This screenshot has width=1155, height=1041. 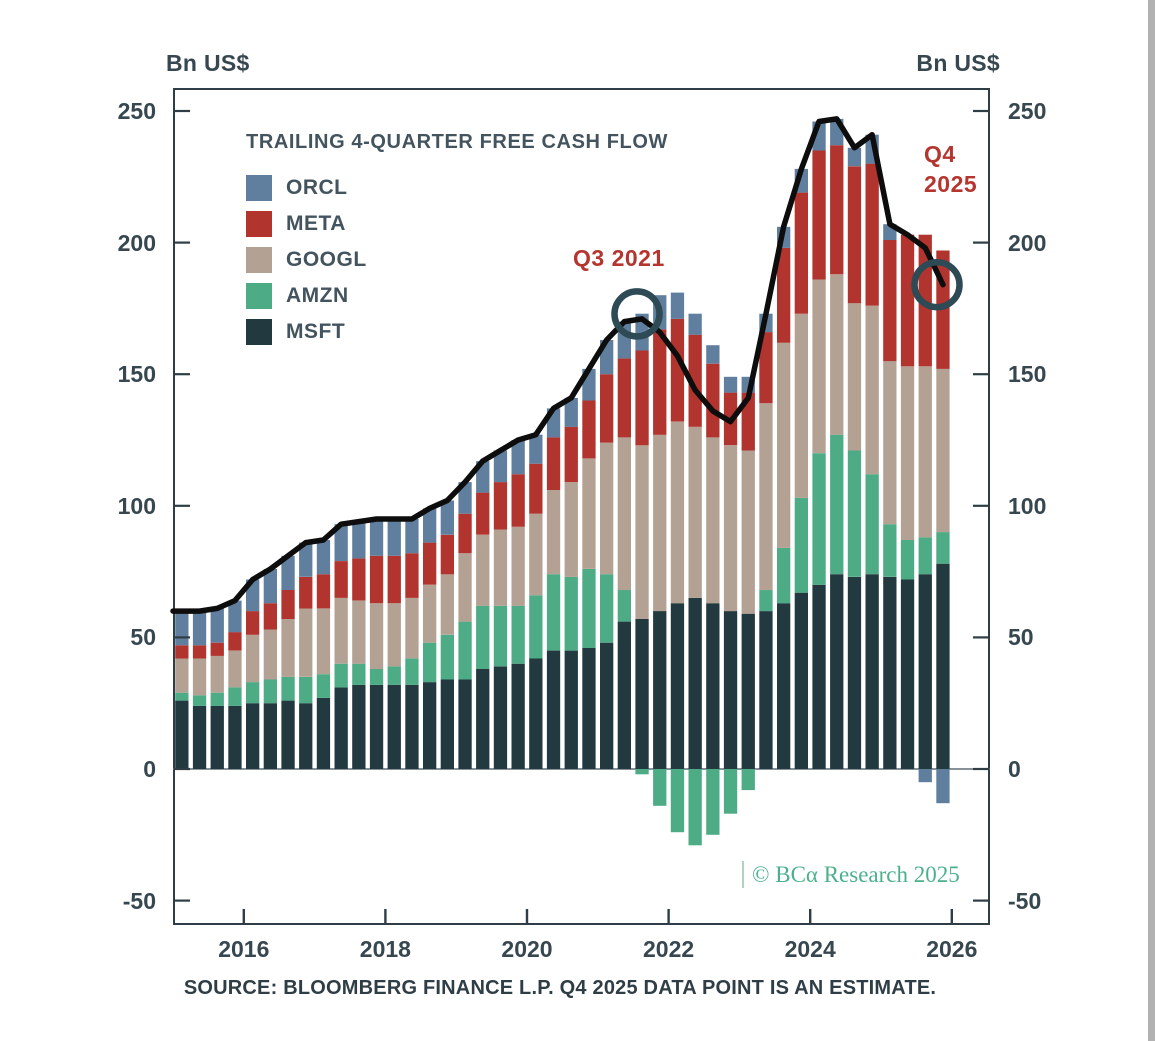 What do you see at coordinates (259, 224) in the screenshot?
I see `meta-swatch-icon` at bounding box center [259, 224].